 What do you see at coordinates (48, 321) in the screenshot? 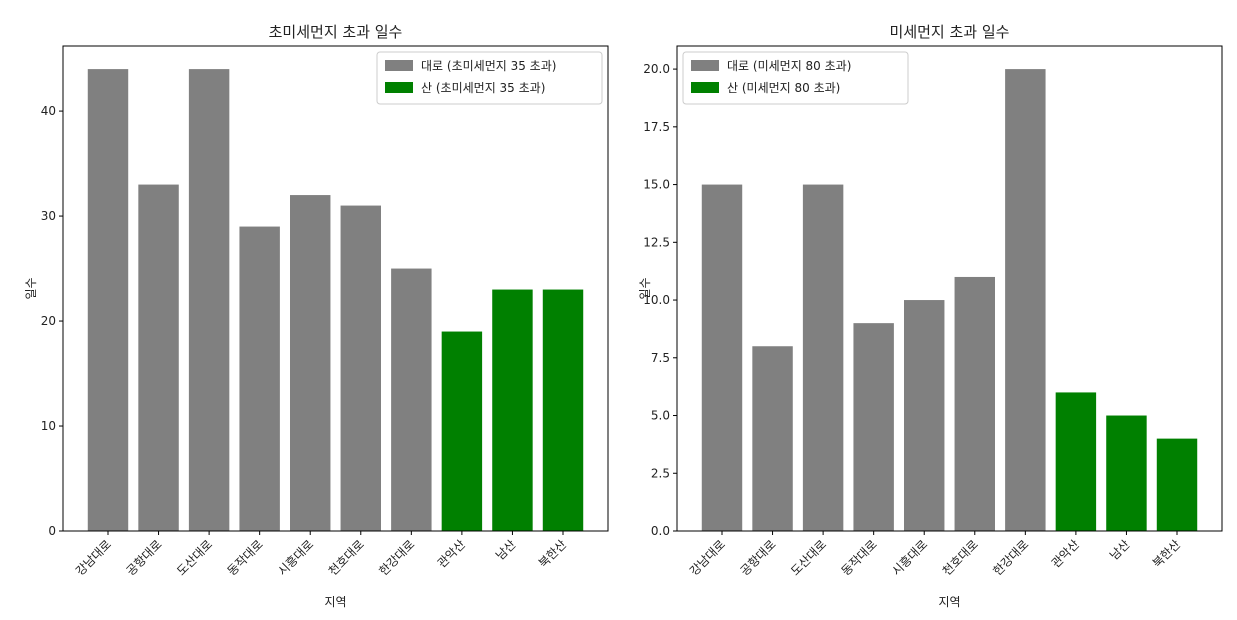
I see `y-tick-label: 20` at bounding box center [48, 321].